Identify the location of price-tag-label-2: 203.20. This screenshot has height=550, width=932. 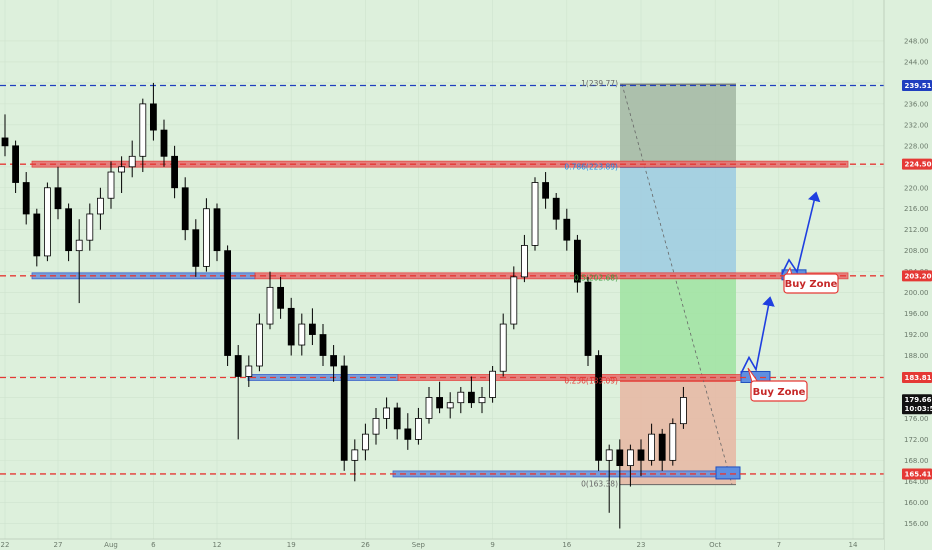
(918, 276).